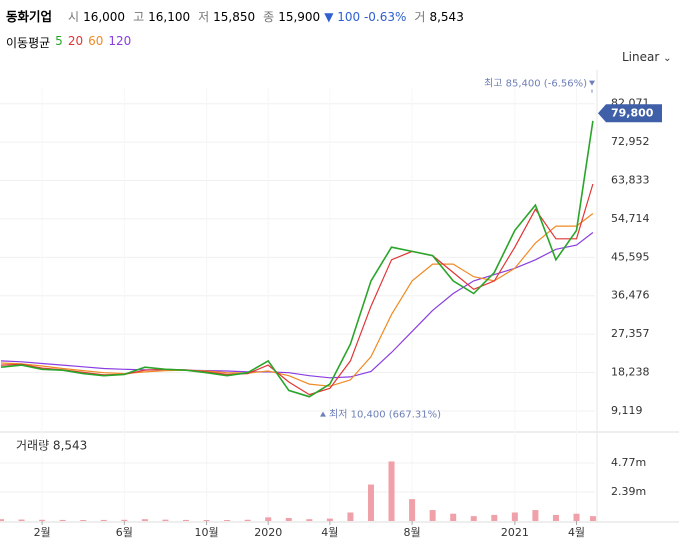  I want to click on y-tick-label: 4.77m, so click(628, 462).